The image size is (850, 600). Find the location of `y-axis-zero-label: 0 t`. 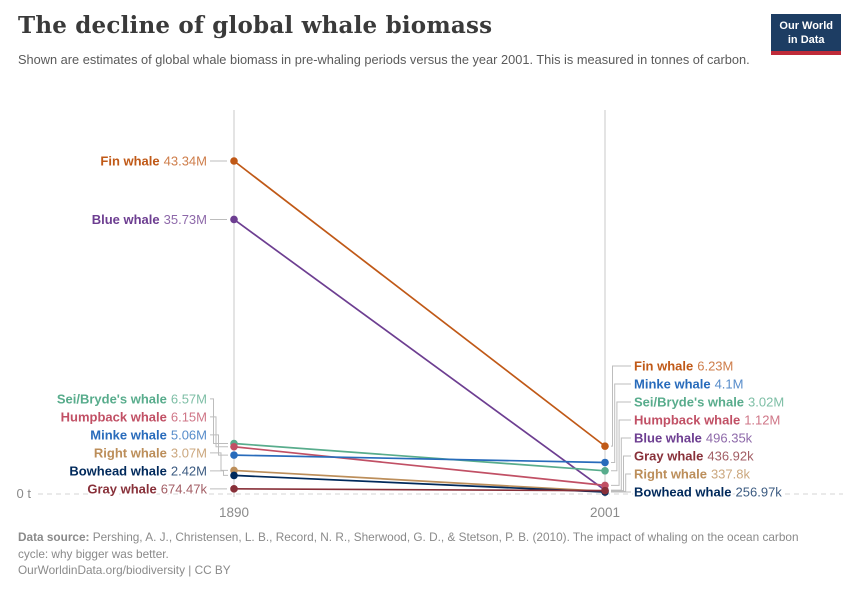

y-axis-zero-label: 0 t is located at coordinates (24, 493).